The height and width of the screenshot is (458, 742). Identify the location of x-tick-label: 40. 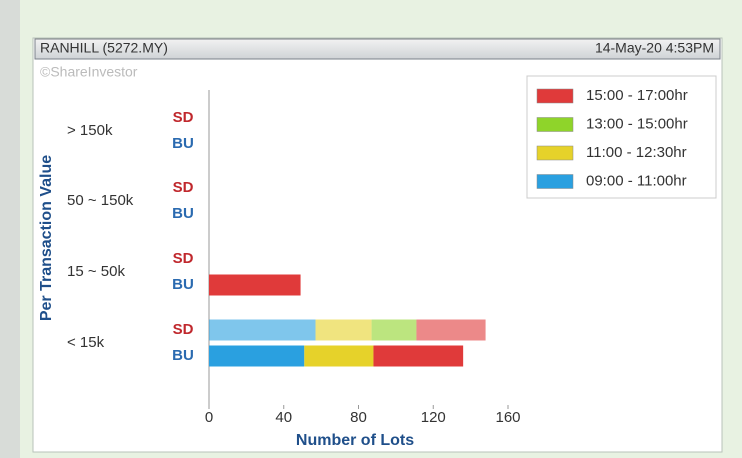
(283, 417).